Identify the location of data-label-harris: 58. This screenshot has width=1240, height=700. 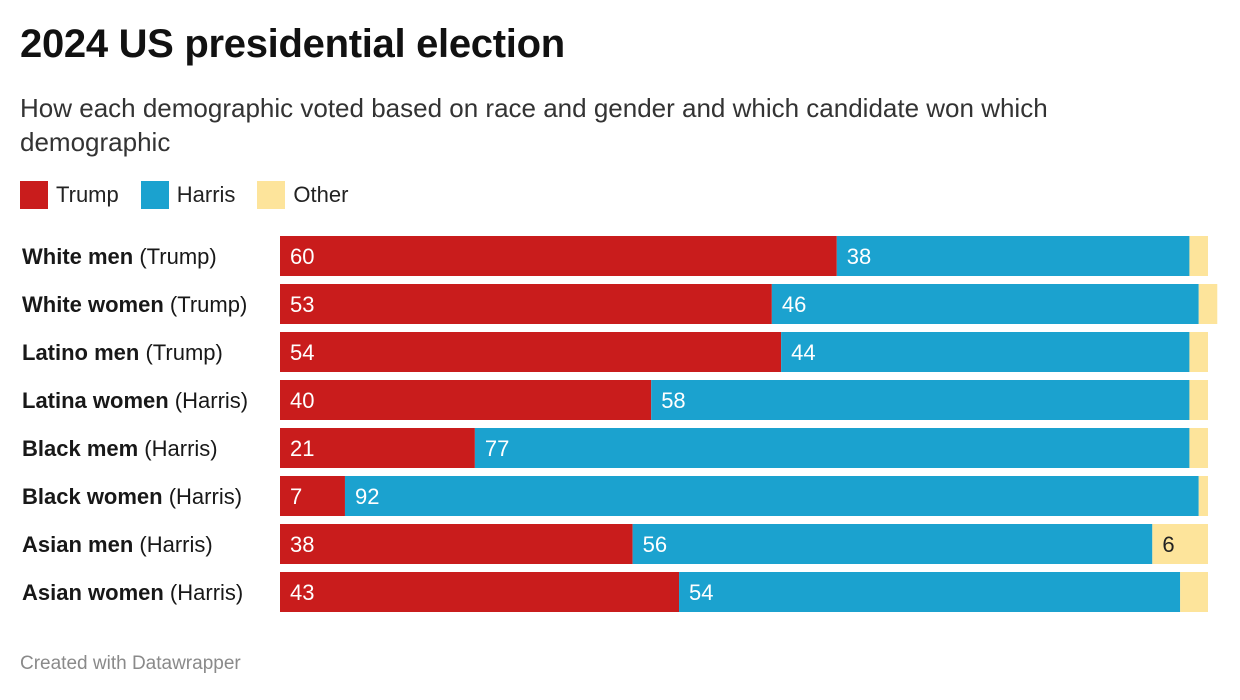
(673, 400).